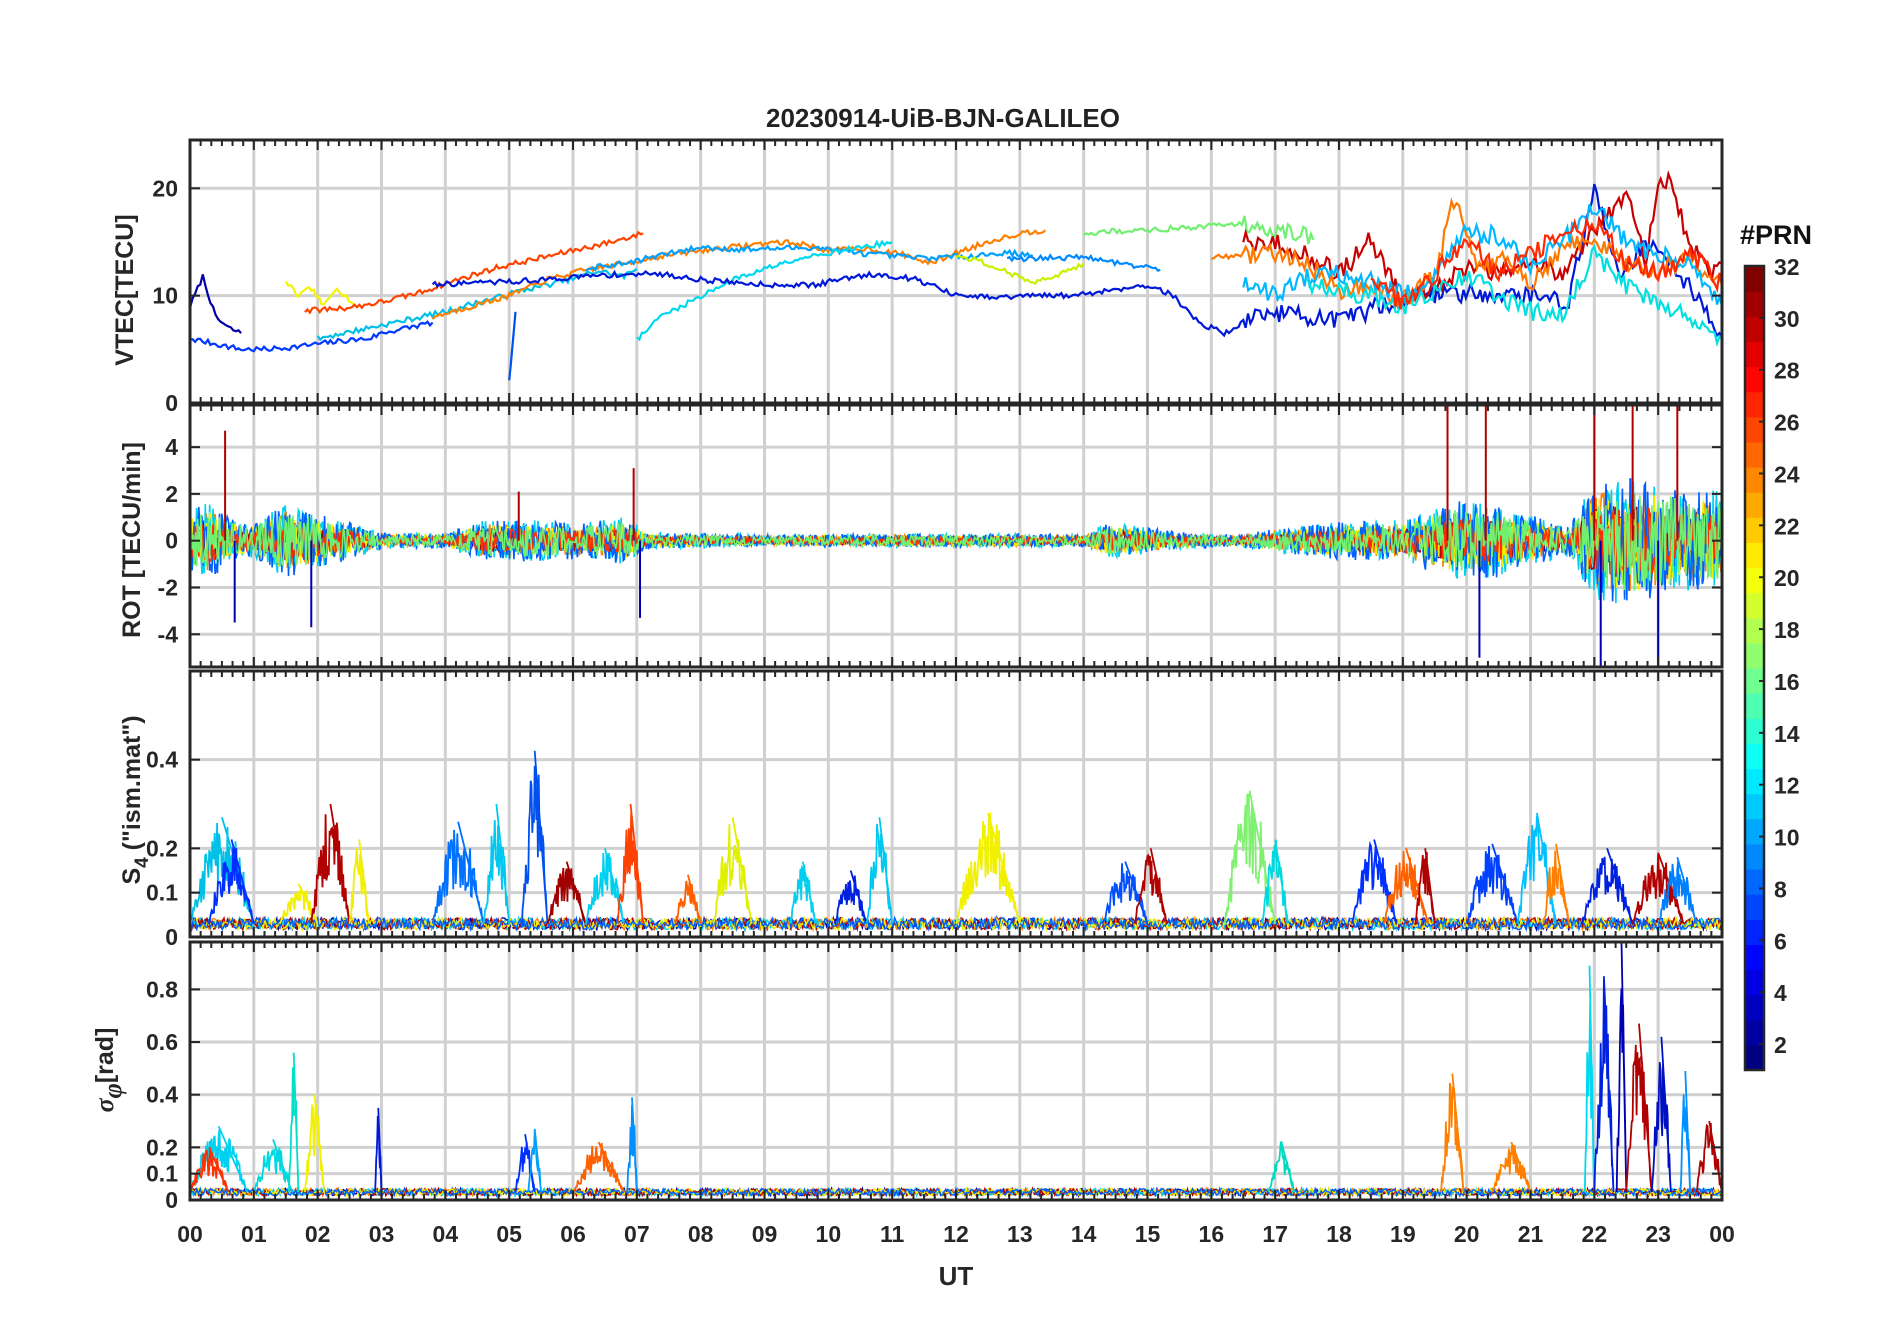 The width and height of the screenshot is (1902, 1330). Describe the element at coordinates (190, 1234) in the screenshot. I see `x-tick-label: 00` at that location.